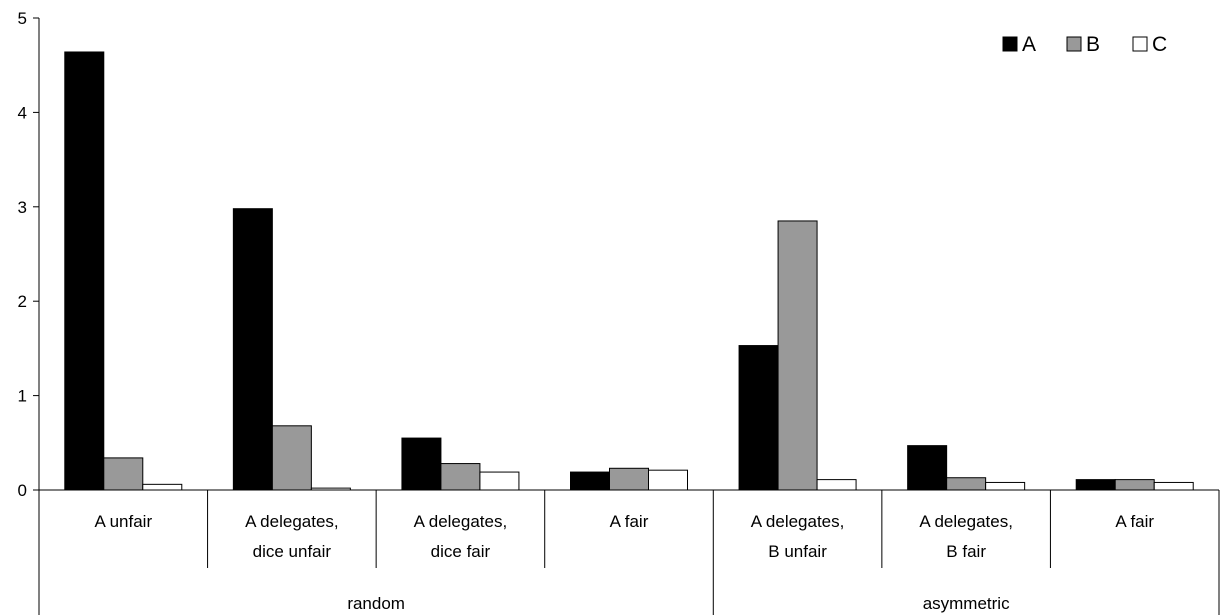 The width and height of the screenshot is (1222, 615). What do you see at coordinates (22, 18) in the screenshot?
I see `y-tick-label: 5` at bounding box center [22, 18].